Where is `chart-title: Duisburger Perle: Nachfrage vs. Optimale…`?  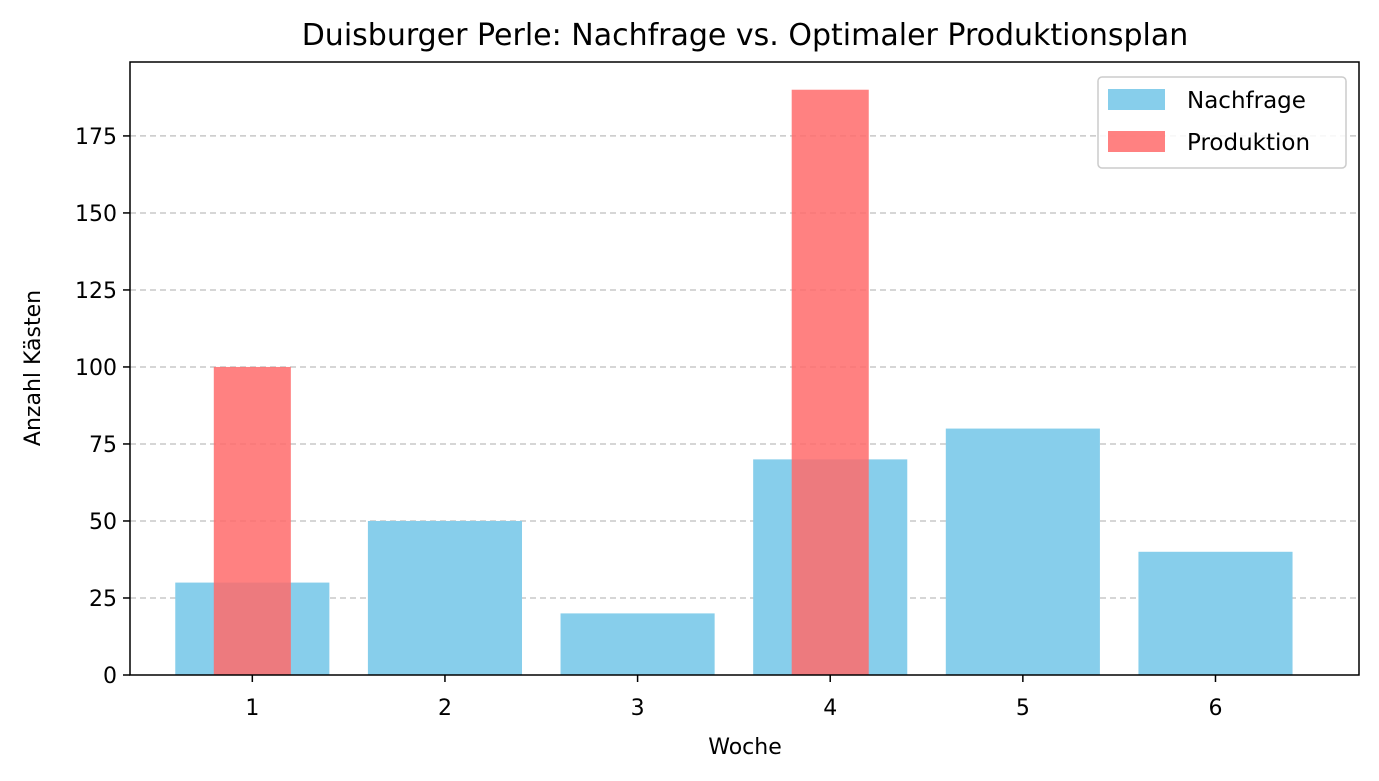
chart-title: Duisburger Perle: Nachfrage vs. Optimale… is located at coordinates (745, 35).